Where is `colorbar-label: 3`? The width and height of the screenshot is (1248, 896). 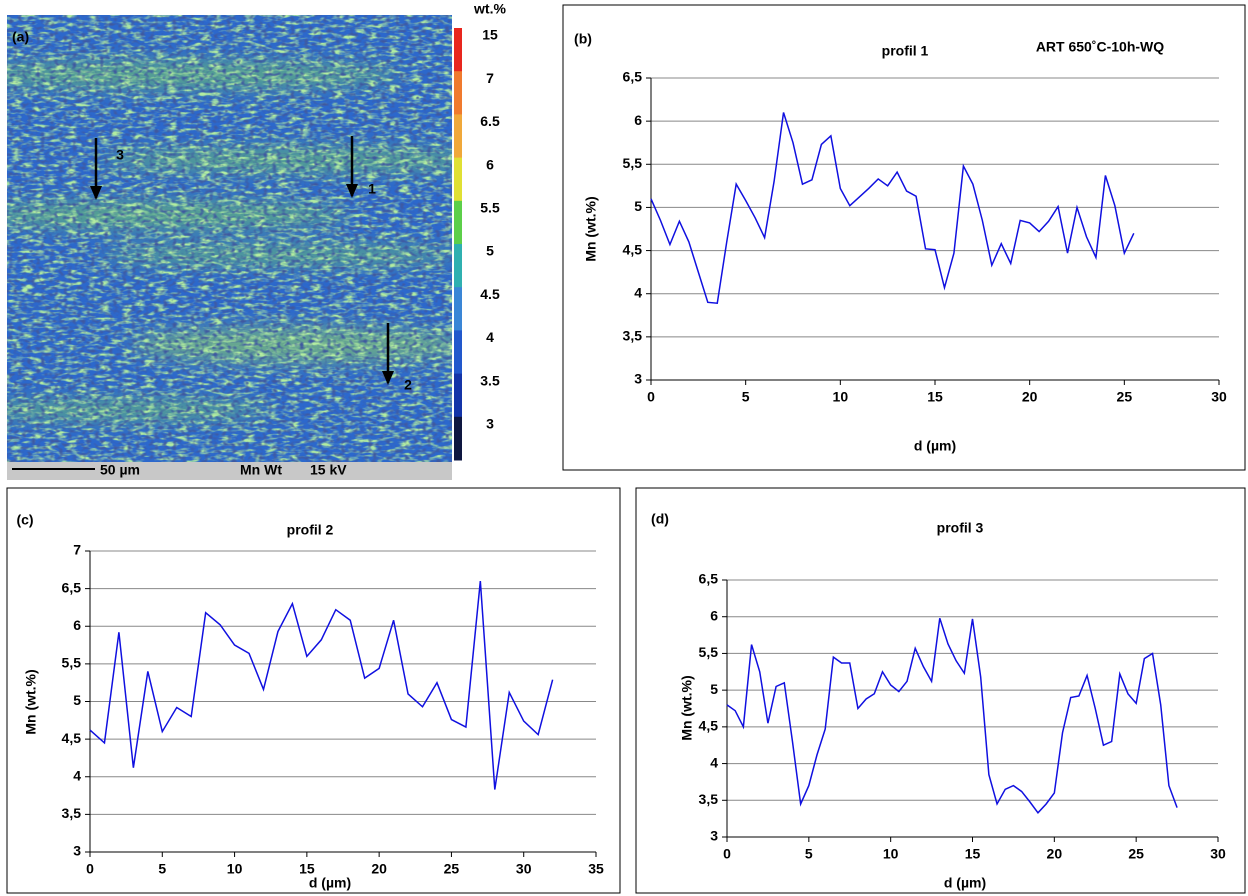
colorbar-label: 3 is located at coordinates (490, 424).